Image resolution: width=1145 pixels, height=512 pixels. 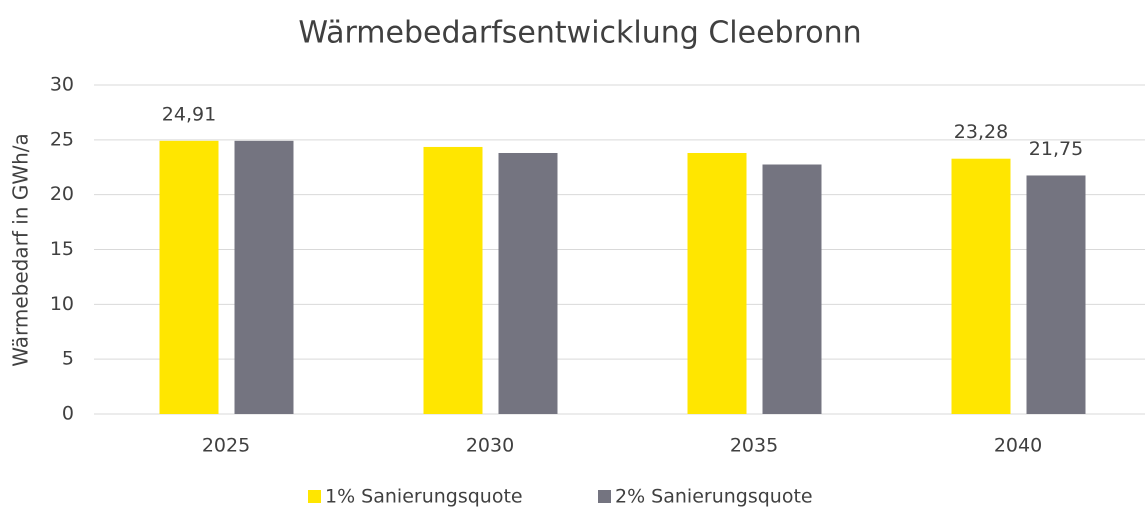 I want to click on chart-title: Wärmebedarfsentwicklung Cleebronn, so click(x=579, y=33).